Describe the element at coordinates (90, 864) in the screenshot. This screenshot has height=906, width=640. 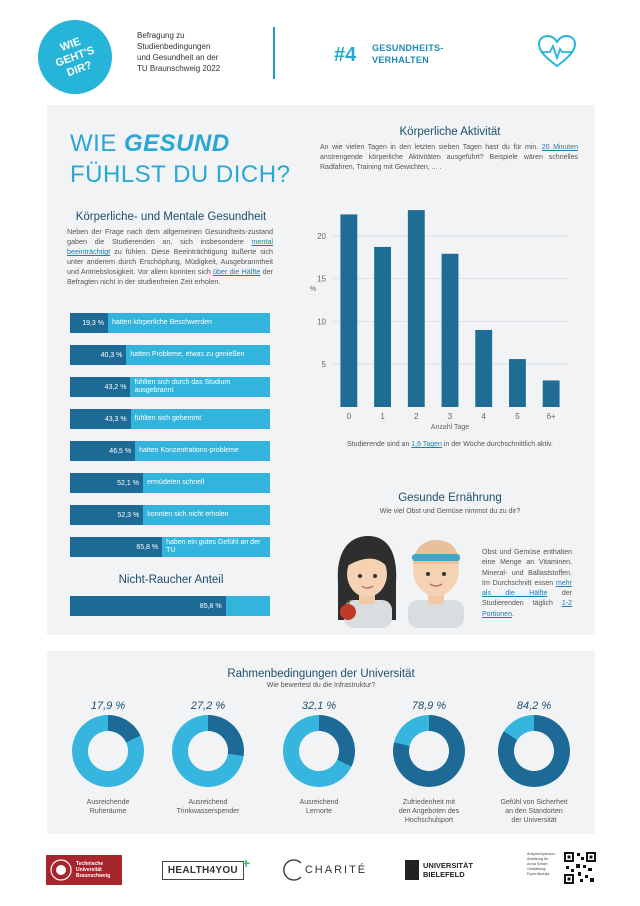
I see `logo-text: Technische` at that location.